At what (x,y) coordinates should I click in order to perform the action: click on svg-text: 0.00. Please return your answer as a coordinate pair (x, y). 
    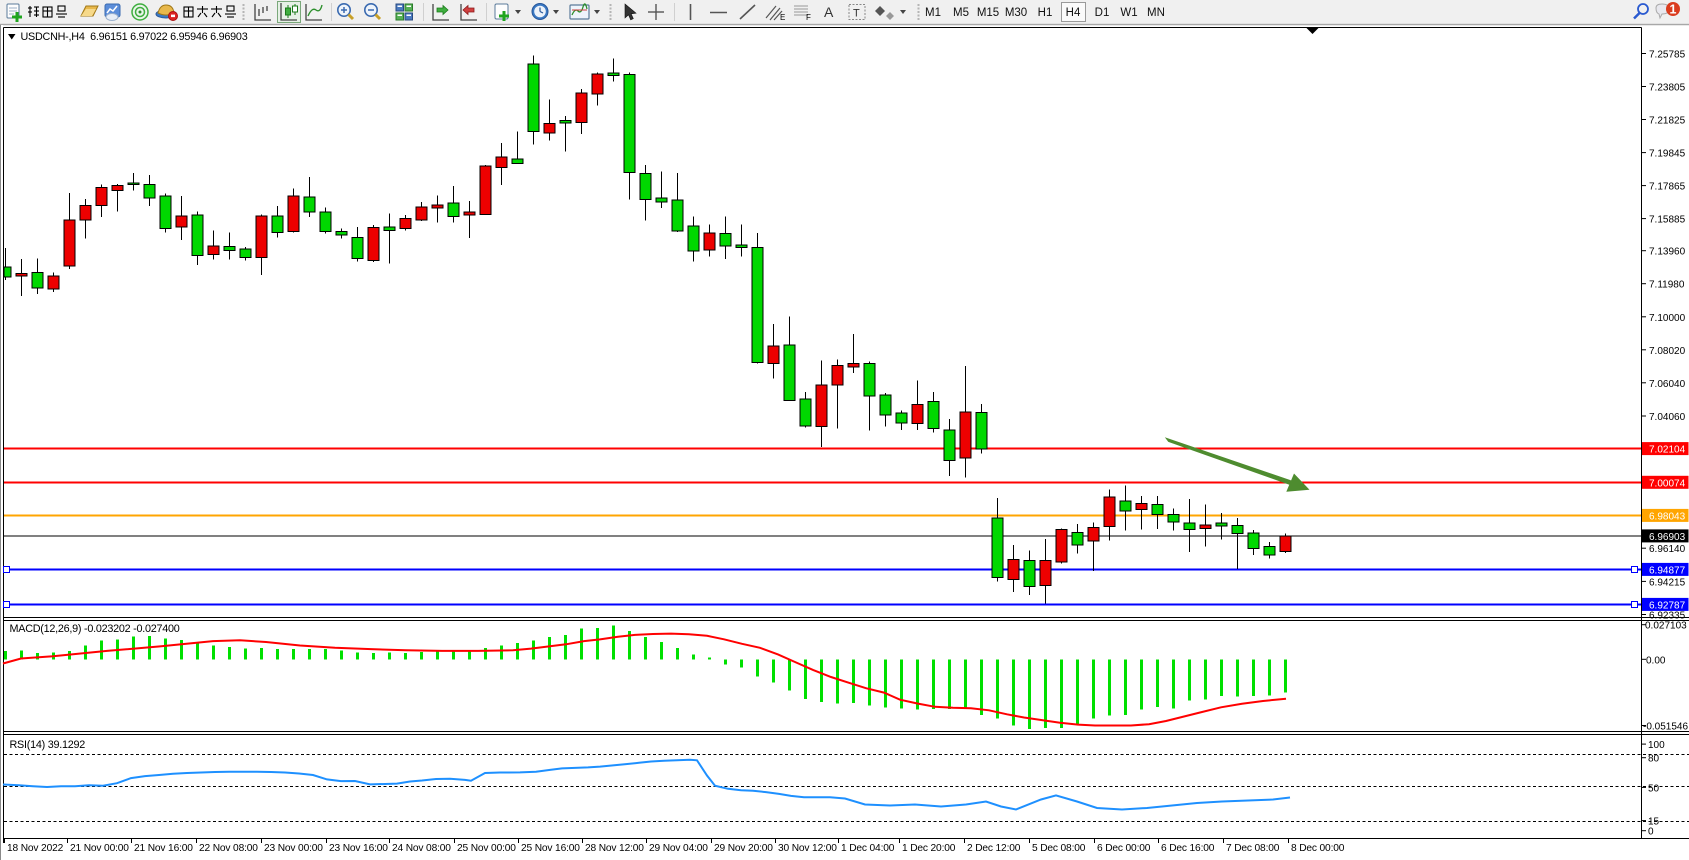
    Looking at the image, I should click on (1656, 660).